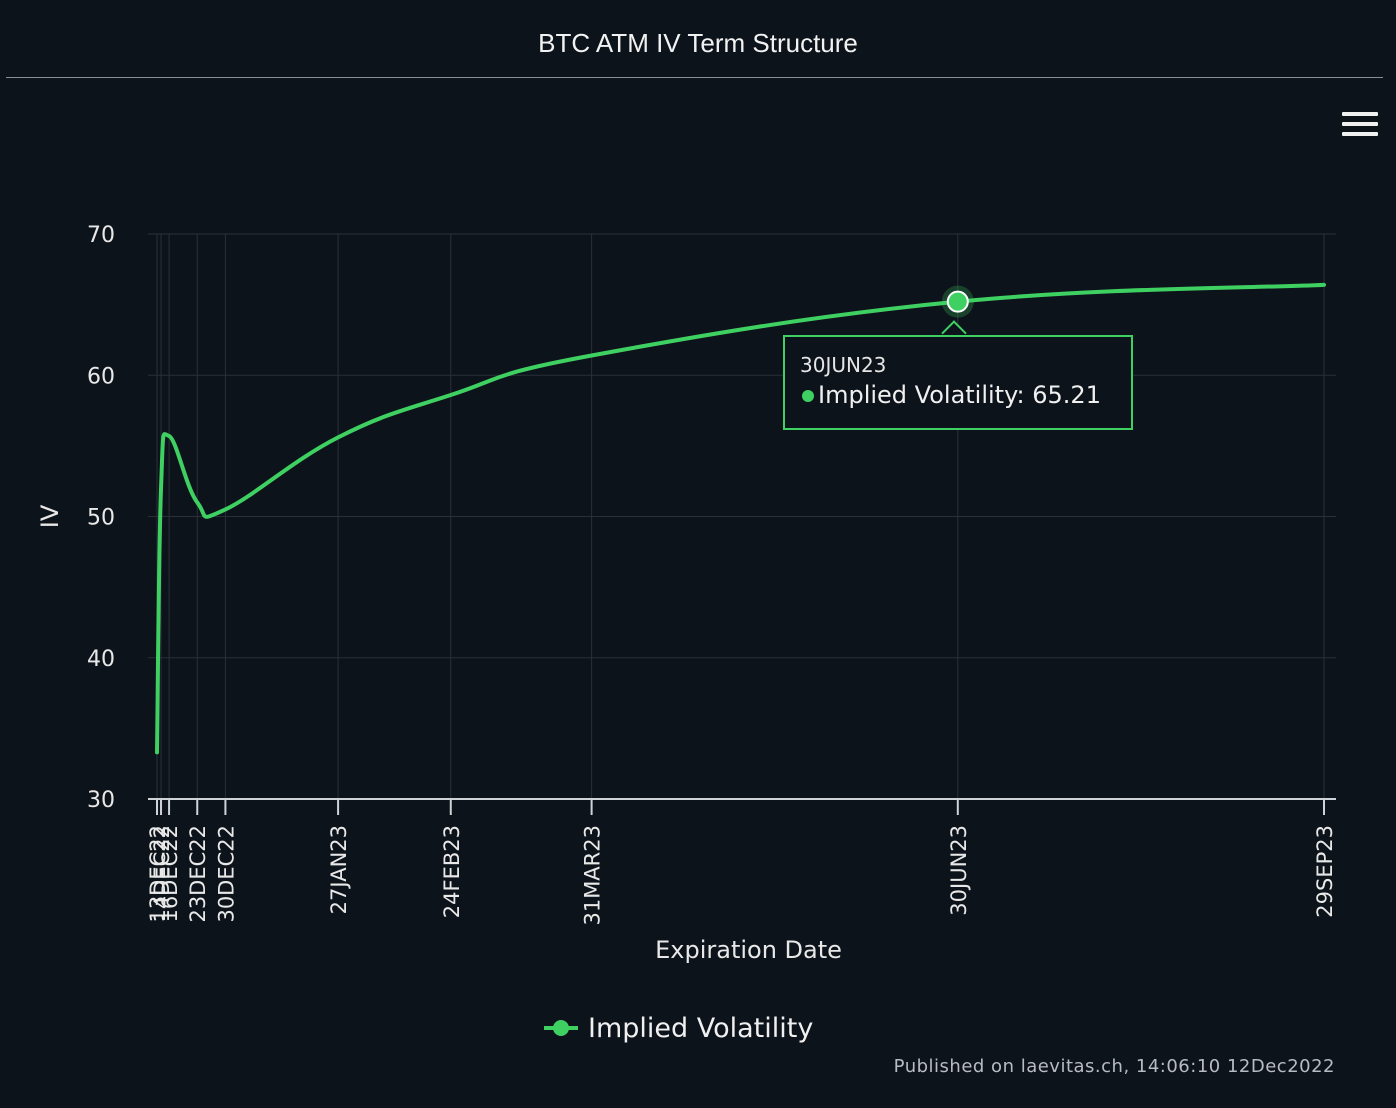 The width and height of the screenshot is (1396, 1108). What do you see at coordinates (808, 396) in the screenshot?
I see `tooltip-series-dot-icon` at bounding box center [808, 396].